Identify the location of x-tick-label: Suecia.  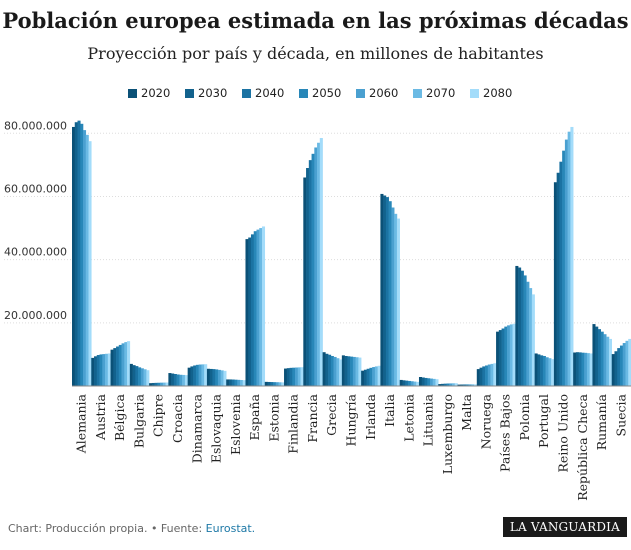
(620, 414).